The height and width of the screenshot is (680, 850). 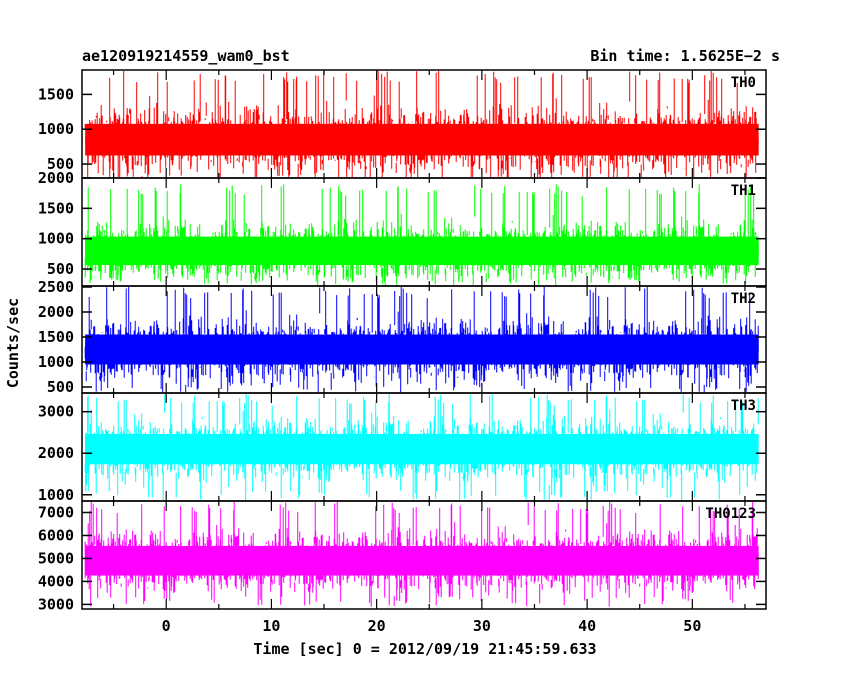 I want to click on panel-th2: 500 1000 1500 2000 2500 TH2, so click(x=402, y=337).